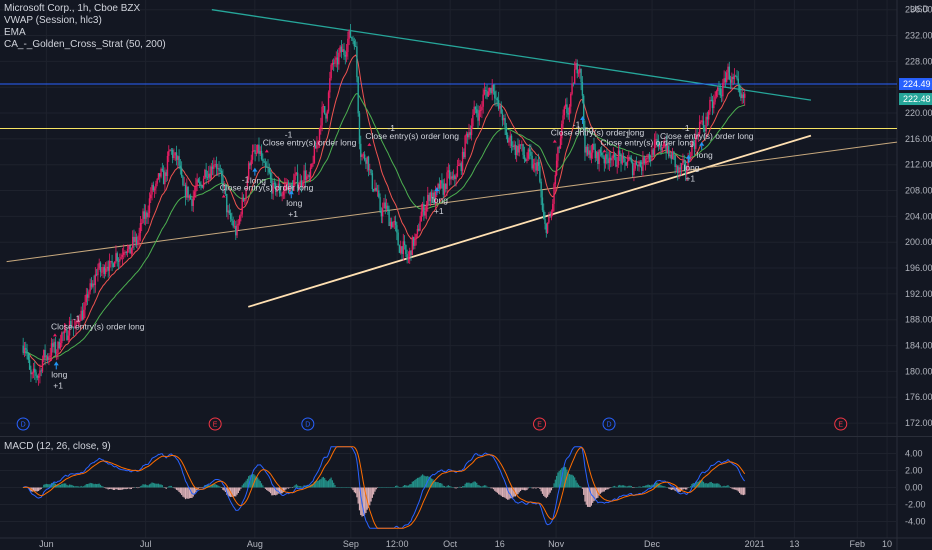  I want to click on event-label: D, so click(609, 425).